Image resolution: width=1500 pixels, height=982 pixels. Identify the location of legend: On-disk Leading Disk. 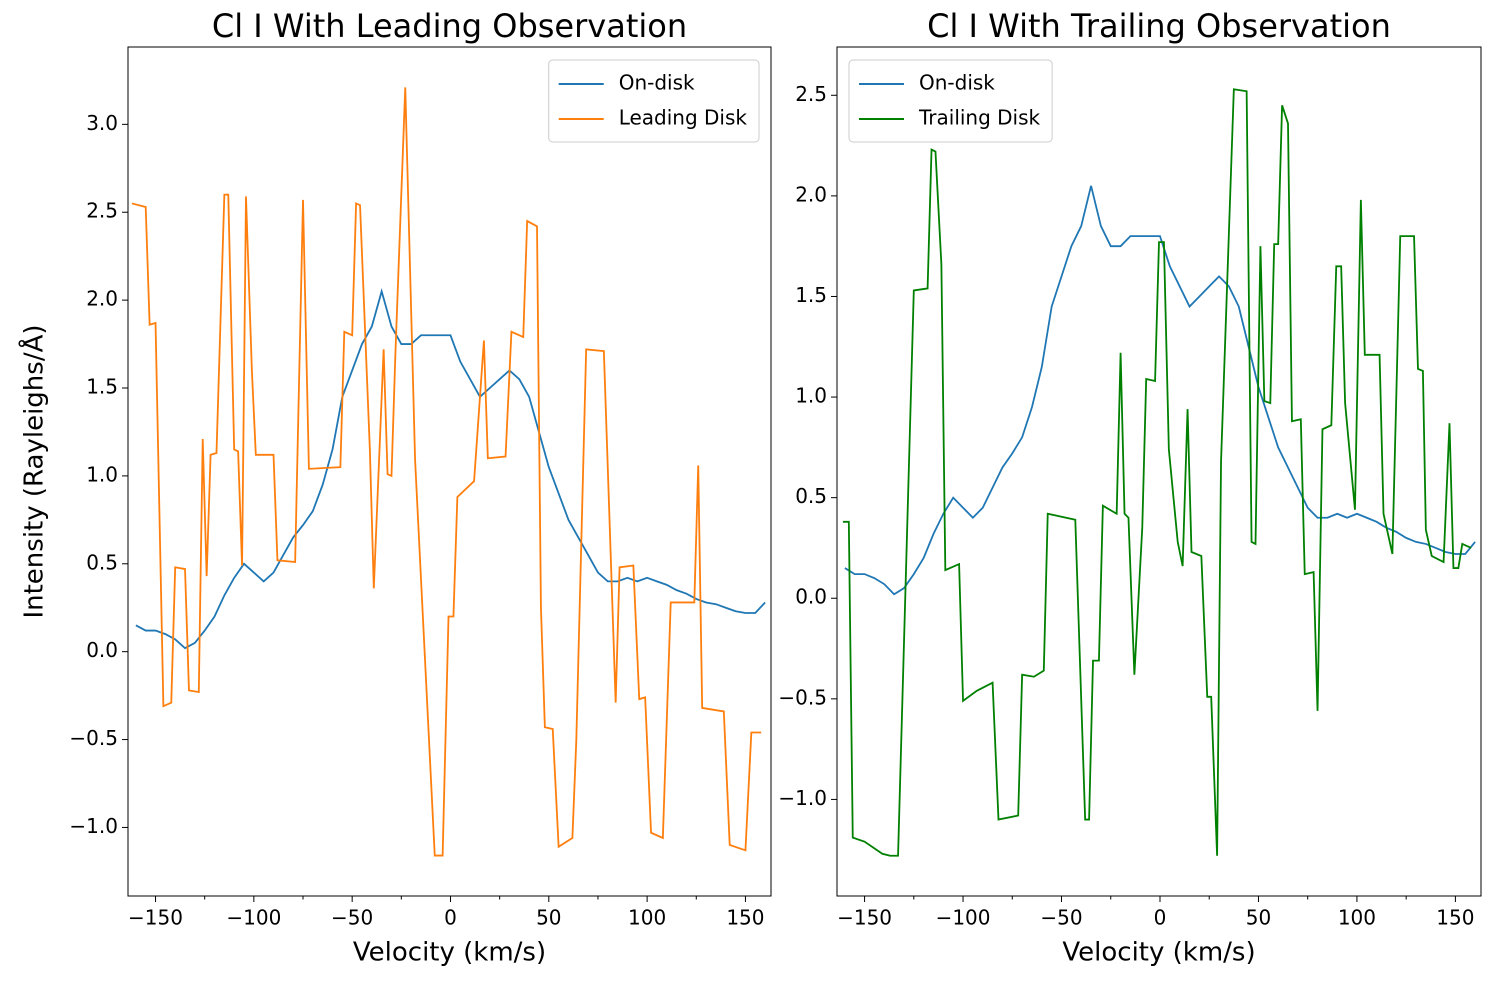
(654, 101).